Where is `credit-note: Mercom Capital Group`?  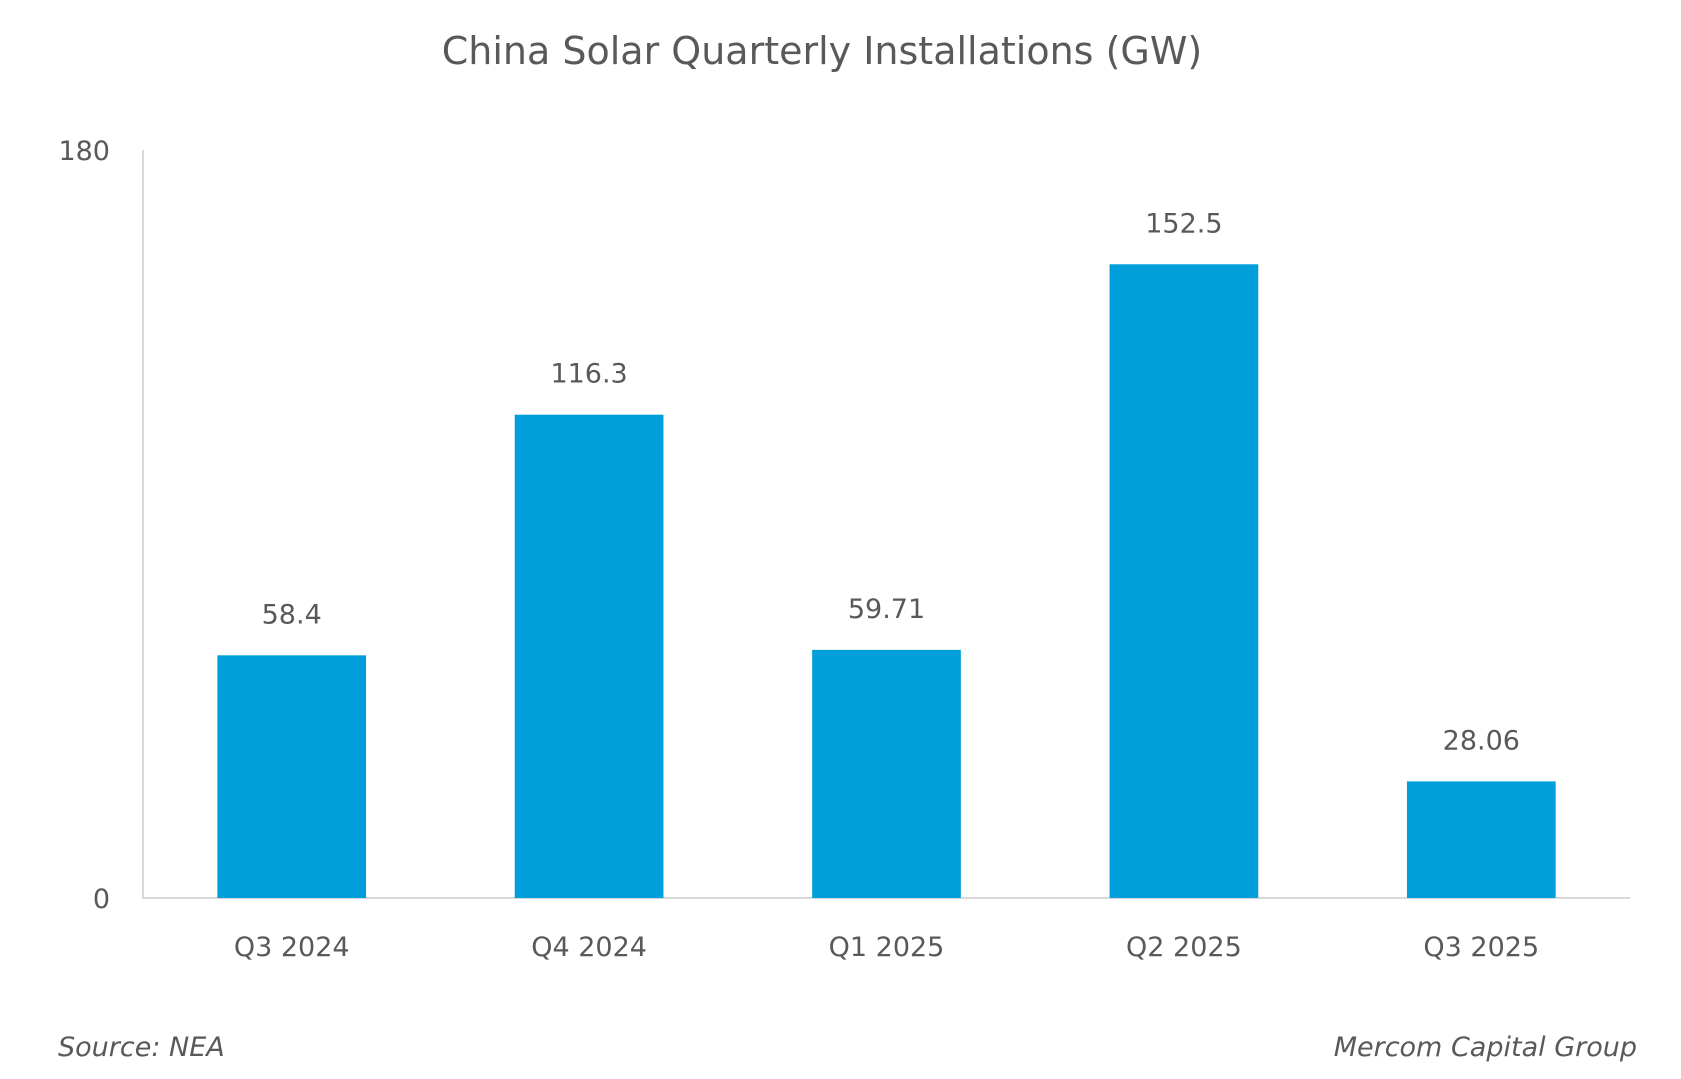 credit-note: Mercom Capital Group is located at coordinates (1485, 1047).